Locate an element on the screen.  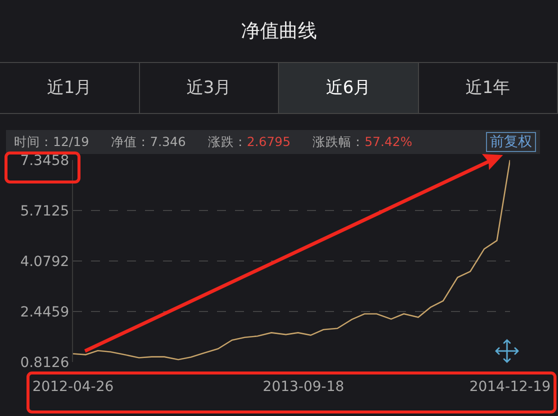
y-tick-label: 7.3458 is located at coordinates (45, 160).